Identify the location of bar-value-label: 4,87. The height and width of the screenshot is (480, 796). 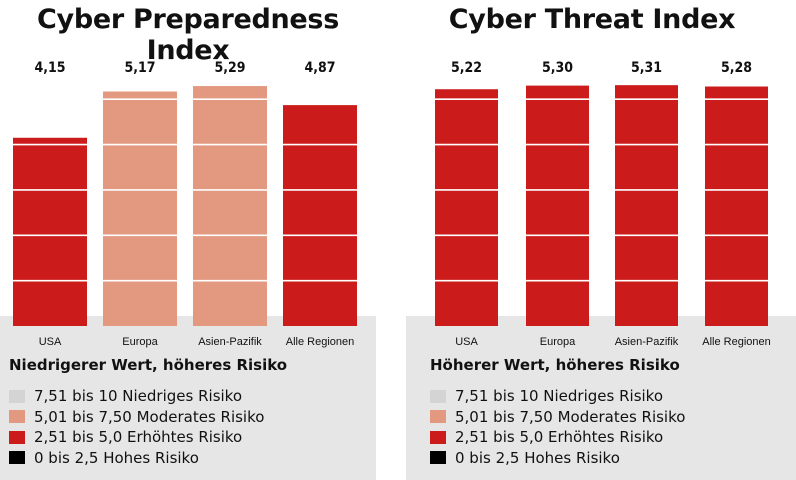
(319, 68).